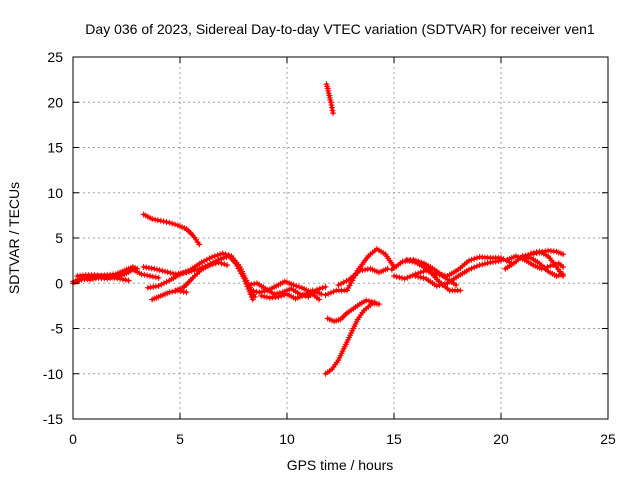 This screenshot has height=480, width=640. Describe the element at coordinates (340, 465) in the screenshot. I see `x-axis-label: GPS time / hours` at that location.